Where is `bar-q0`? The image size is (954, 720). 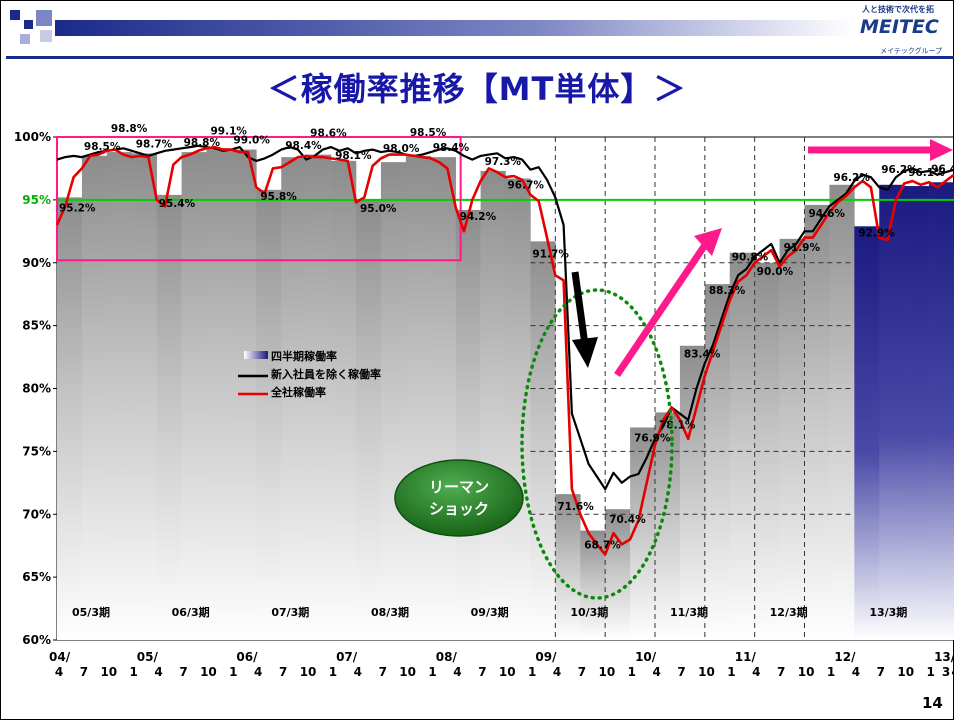 bar-q0 is located at coordinates (70, 419).